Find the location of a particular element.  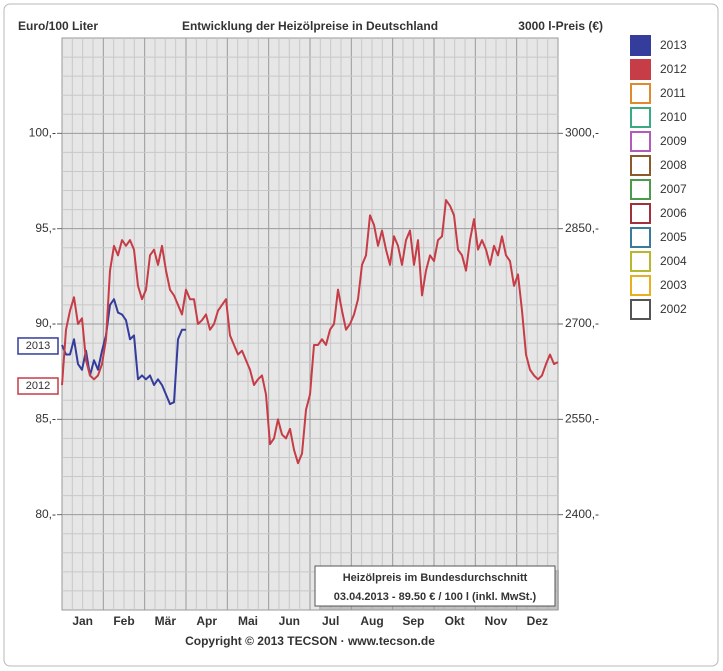

x-tick-label: Jul is located at coordinates (330, 621).